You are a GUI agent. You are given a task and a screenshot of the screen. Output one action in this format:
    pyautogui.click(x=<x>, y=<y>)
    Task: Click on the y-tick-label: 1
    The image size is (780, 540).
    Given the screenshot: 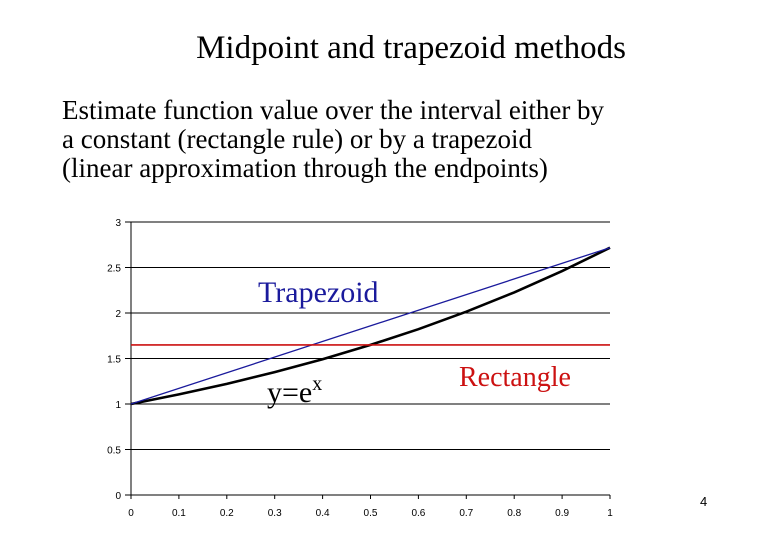 What is the action you would take?
    pyautogui.click(x=118, y=405)
    